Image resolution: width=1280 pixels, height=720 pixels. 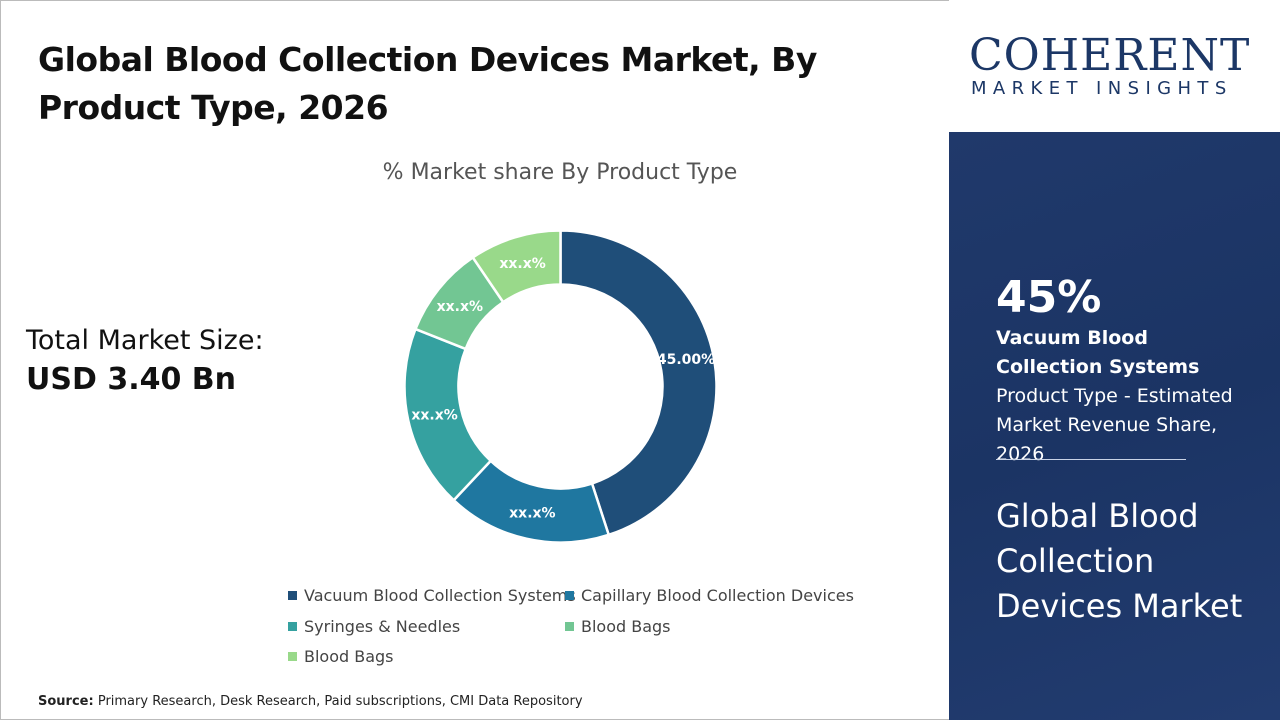 I want to click on legend-item: Syringes & Needles, so click(x=374, y=626).